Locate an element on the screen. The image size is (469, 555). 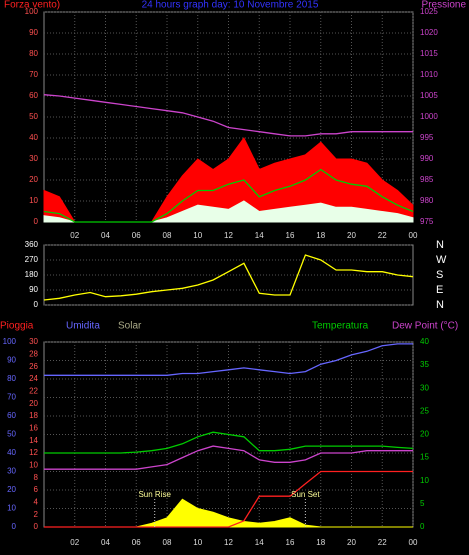
y3-tick-label: 26 is located at coordinates (33, 366).